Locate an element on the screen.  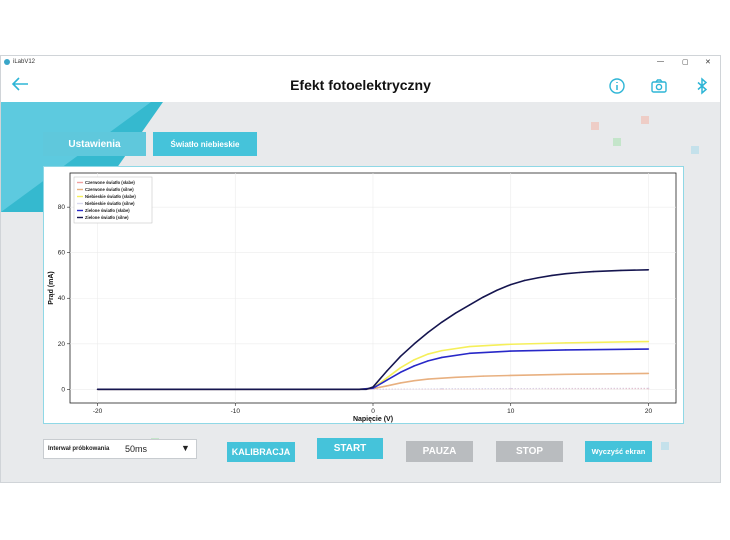
legend-item: Zielone światło (silne) is located at coordinates (107, 217).